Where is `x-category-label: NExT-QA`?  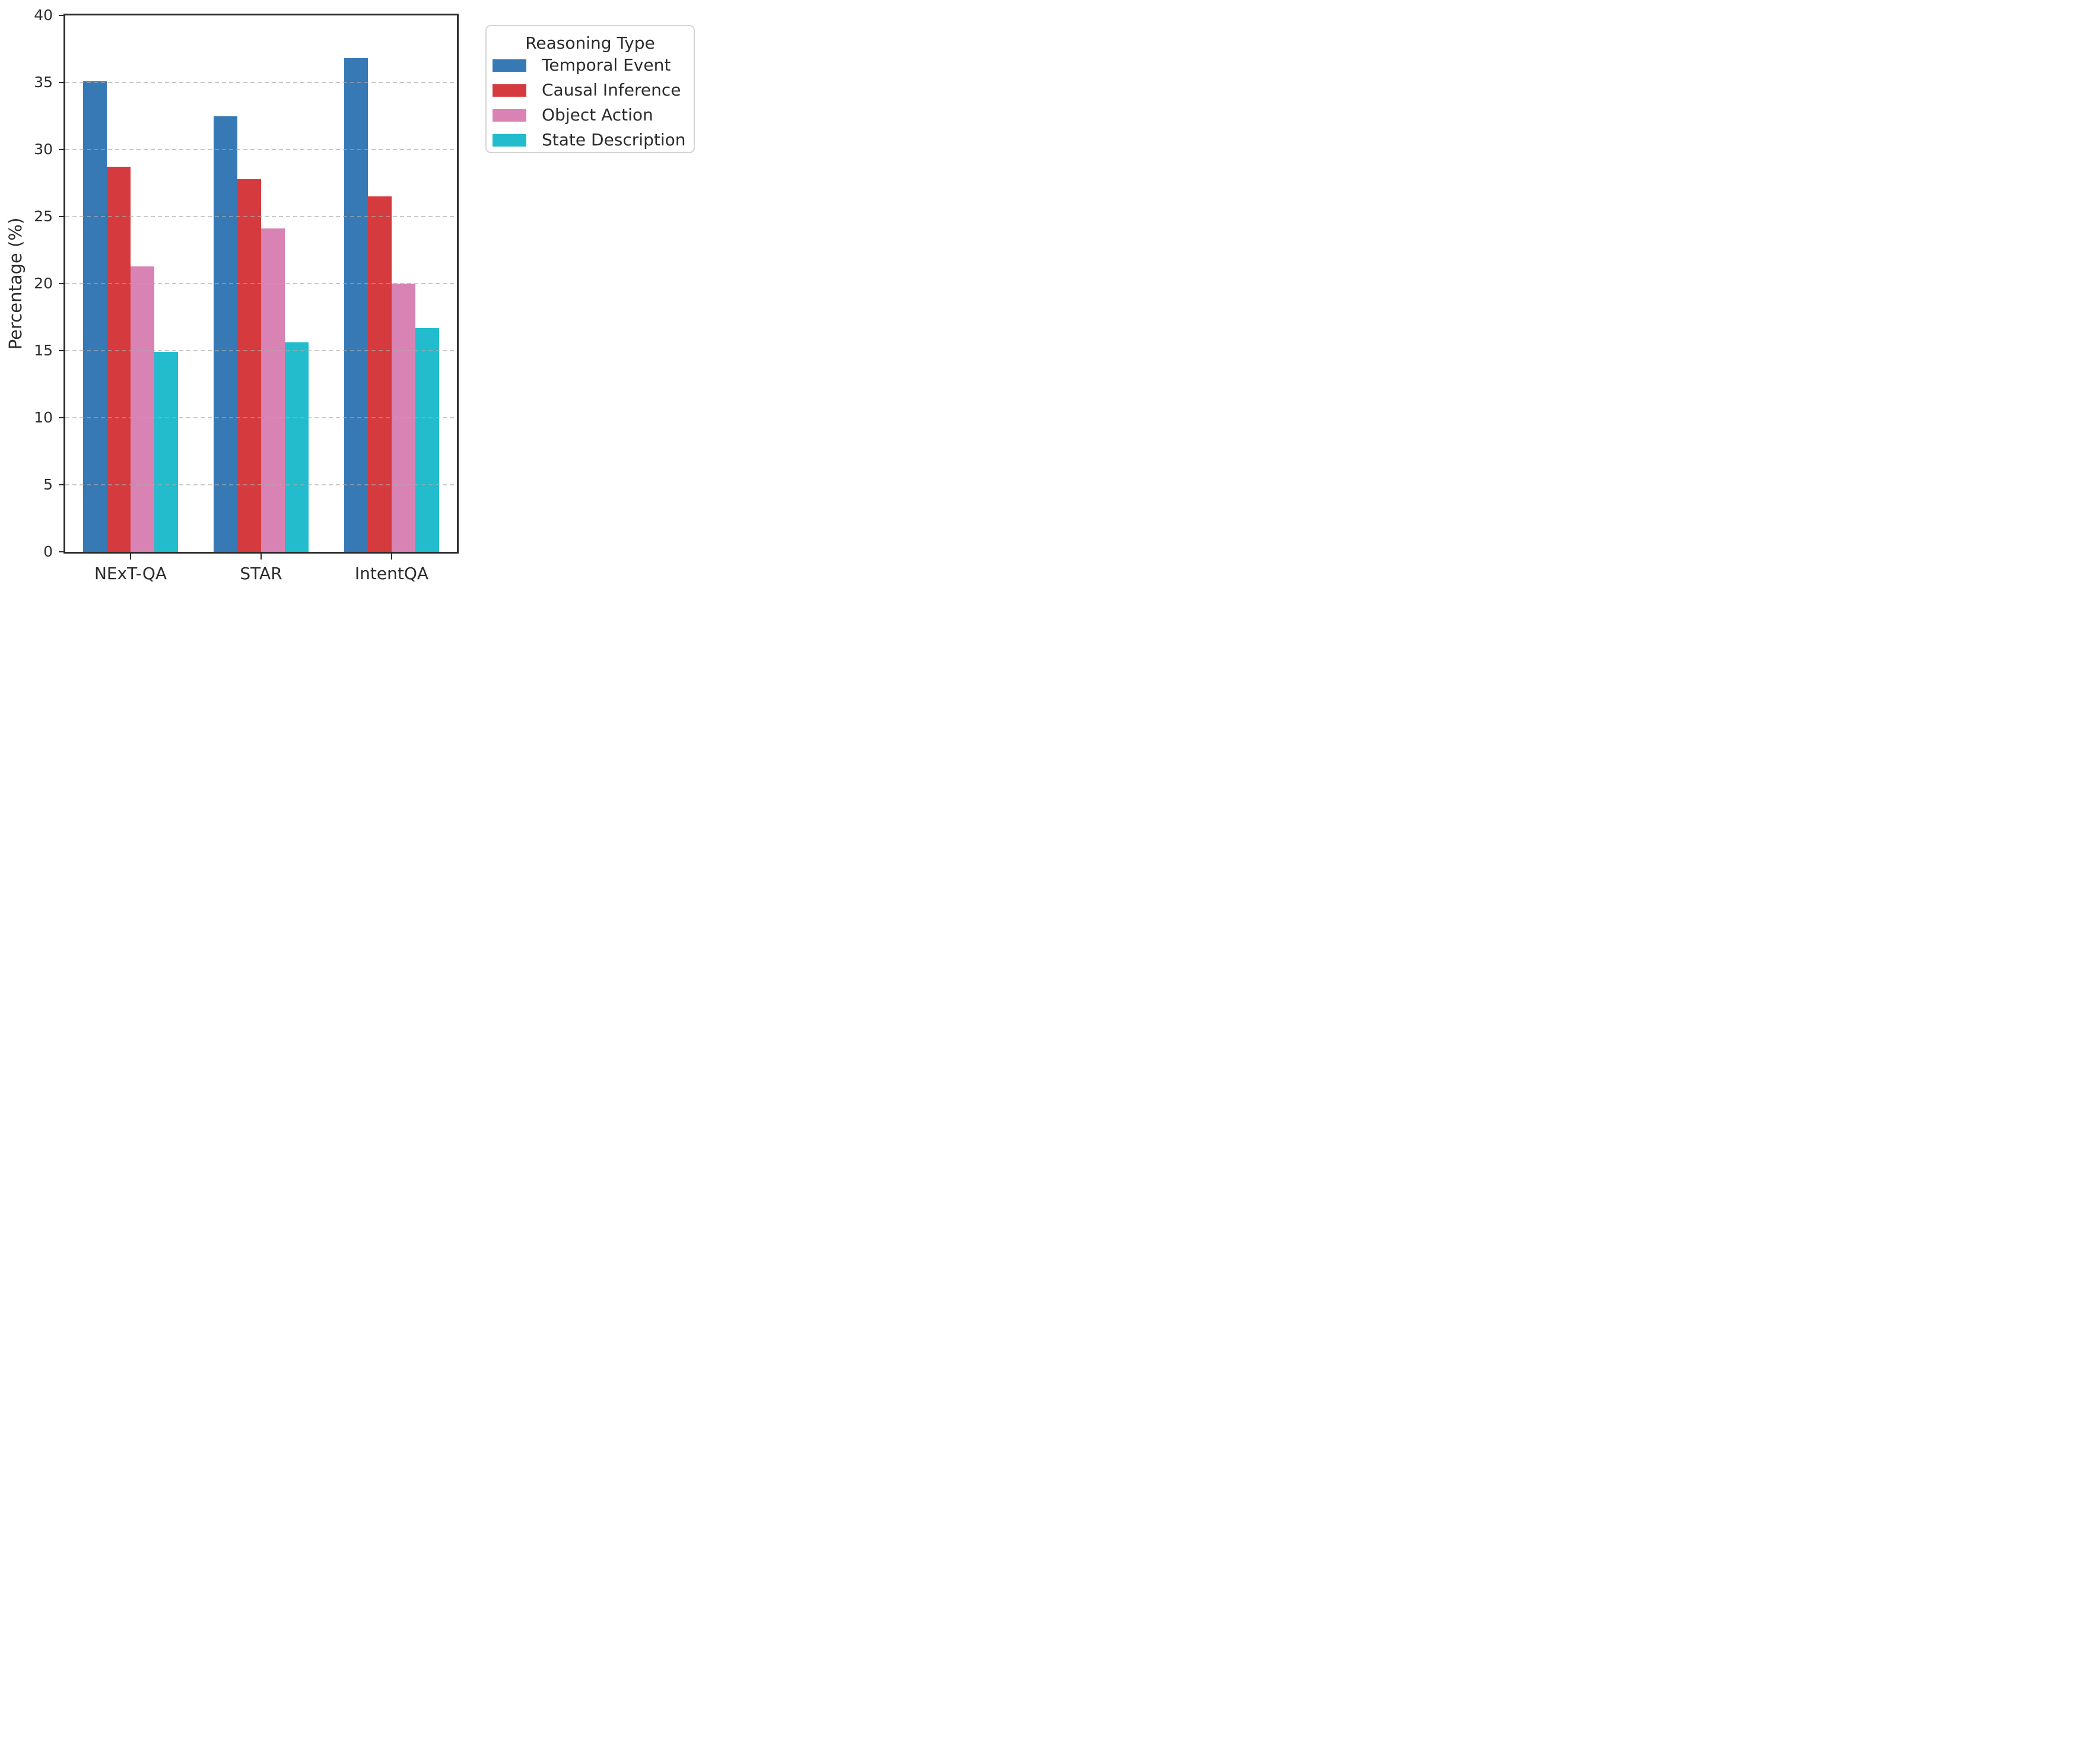 x-category-label: NExT-QA is located at coordinates (130, 574).